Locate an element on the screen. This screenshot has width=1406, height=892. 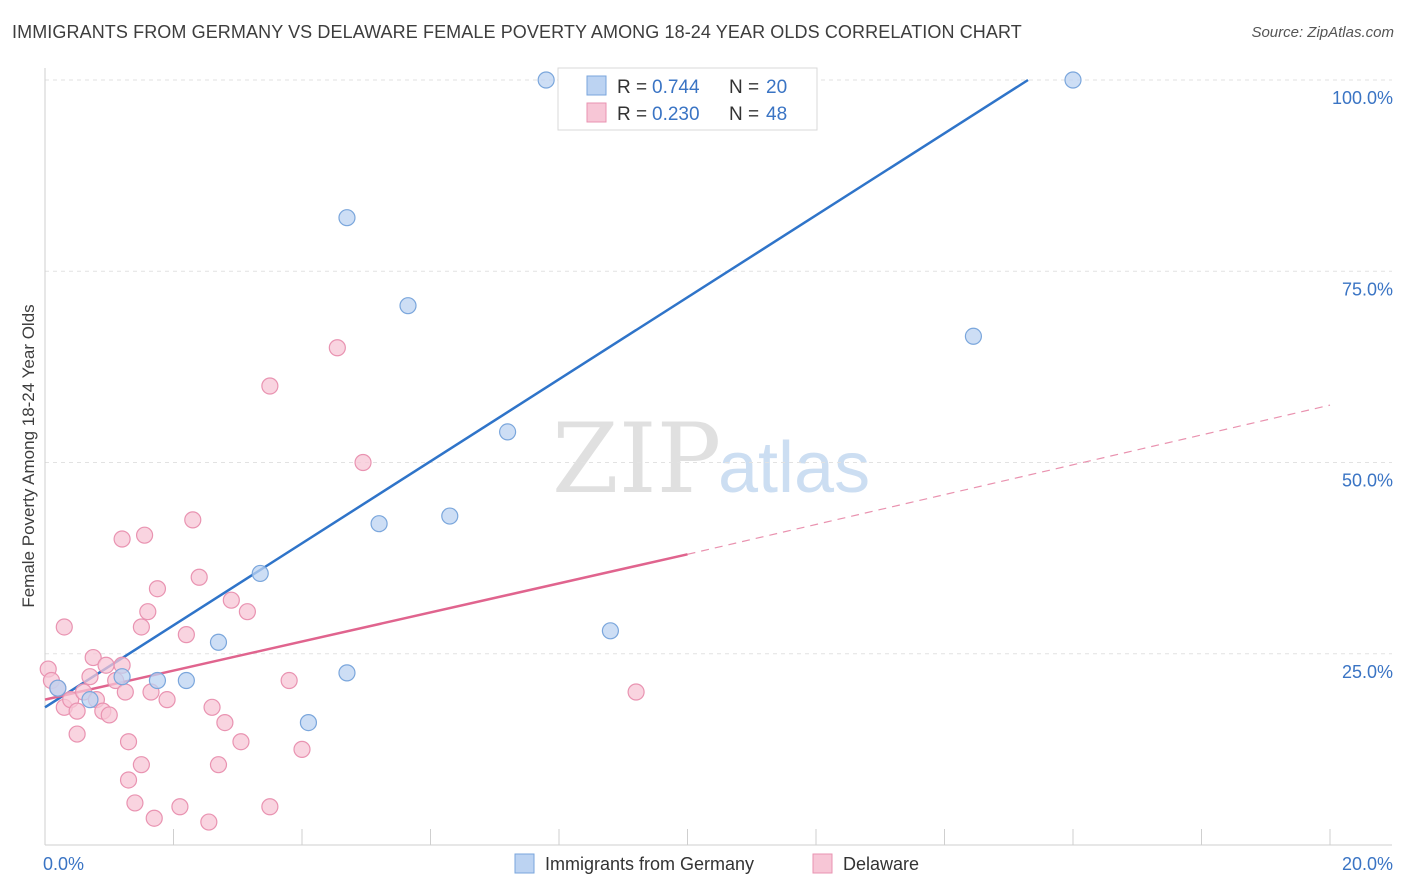
legend-n-label-blue: N = is located at coordinates (744, 87).